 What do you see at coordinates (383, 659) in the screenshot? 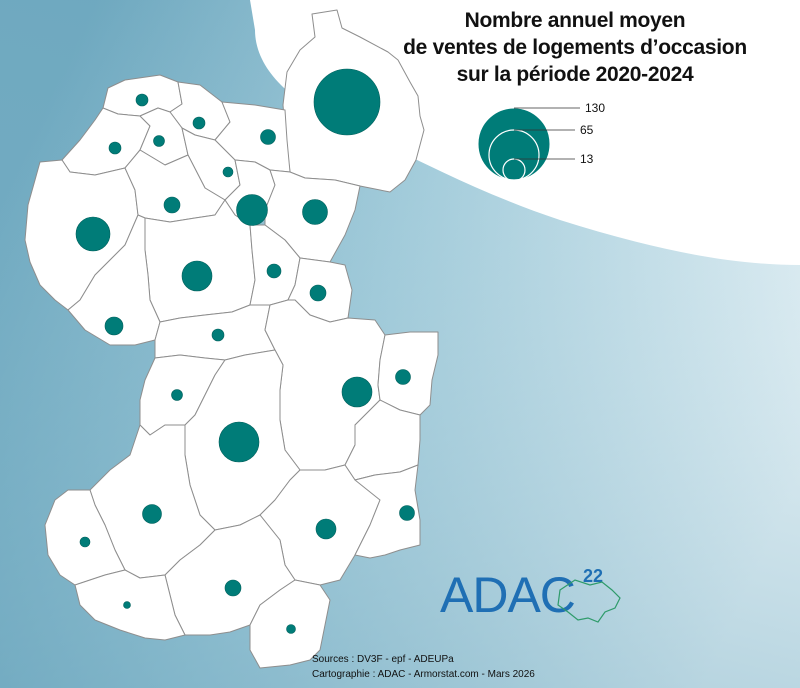
I see `sources-line-1: Sources : DV3F - epf - ADEUPa` at bounding box center [383, 659].